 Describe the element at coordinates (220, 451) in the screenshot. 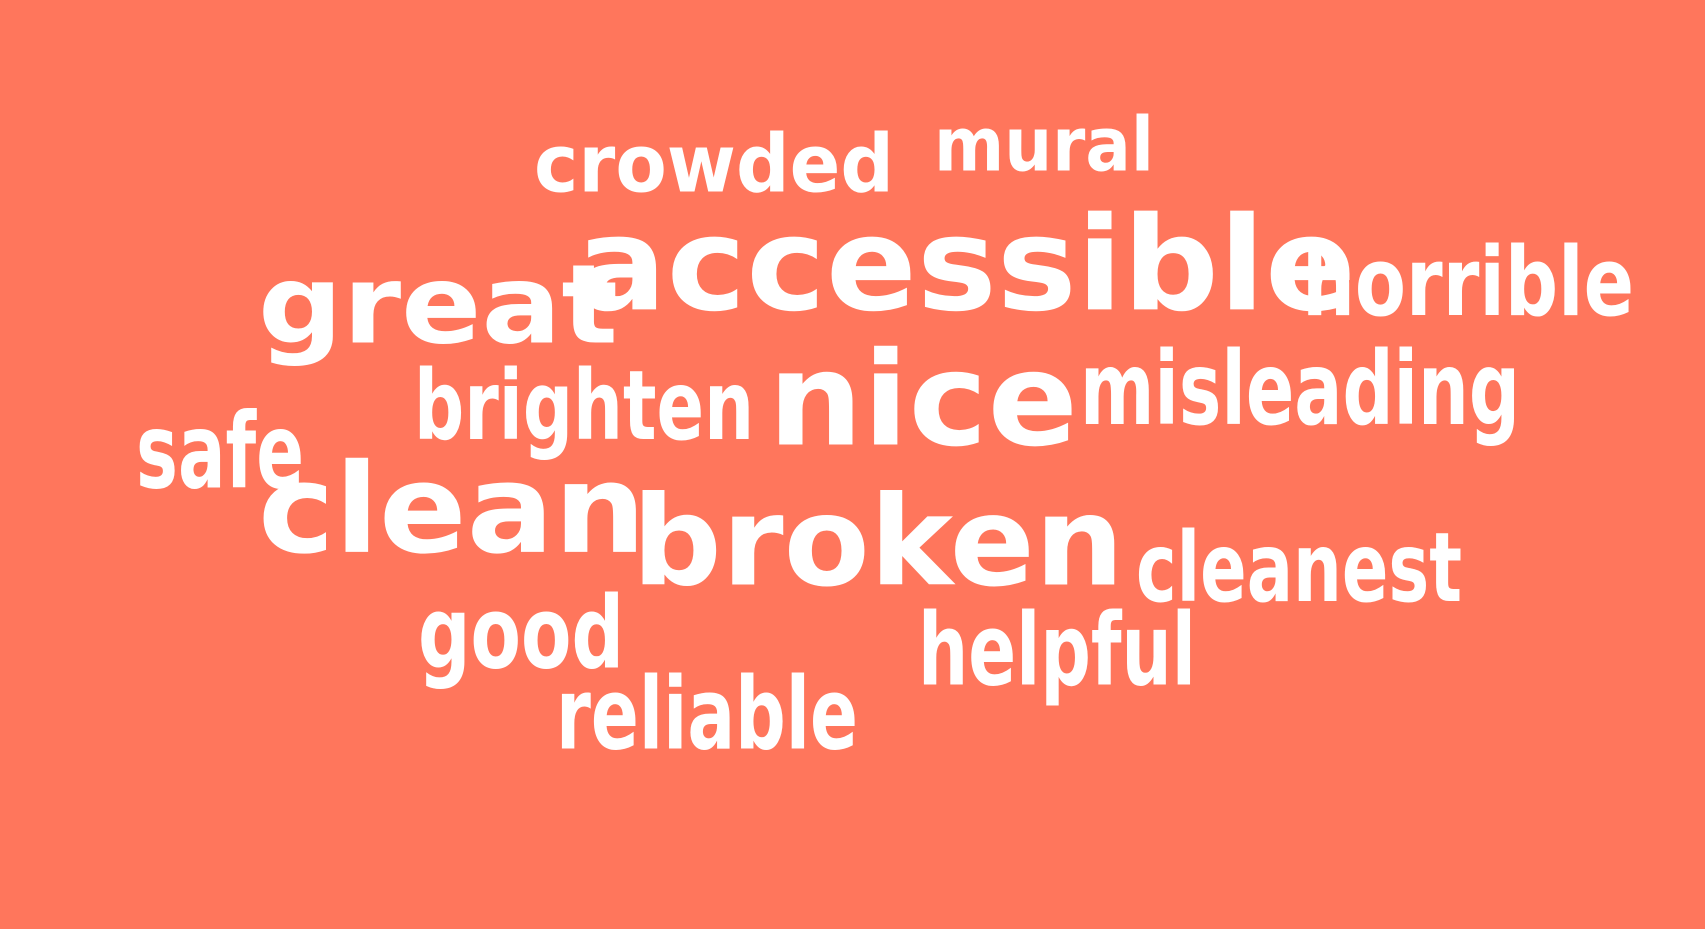

I see `word-safe: safe` at that location.